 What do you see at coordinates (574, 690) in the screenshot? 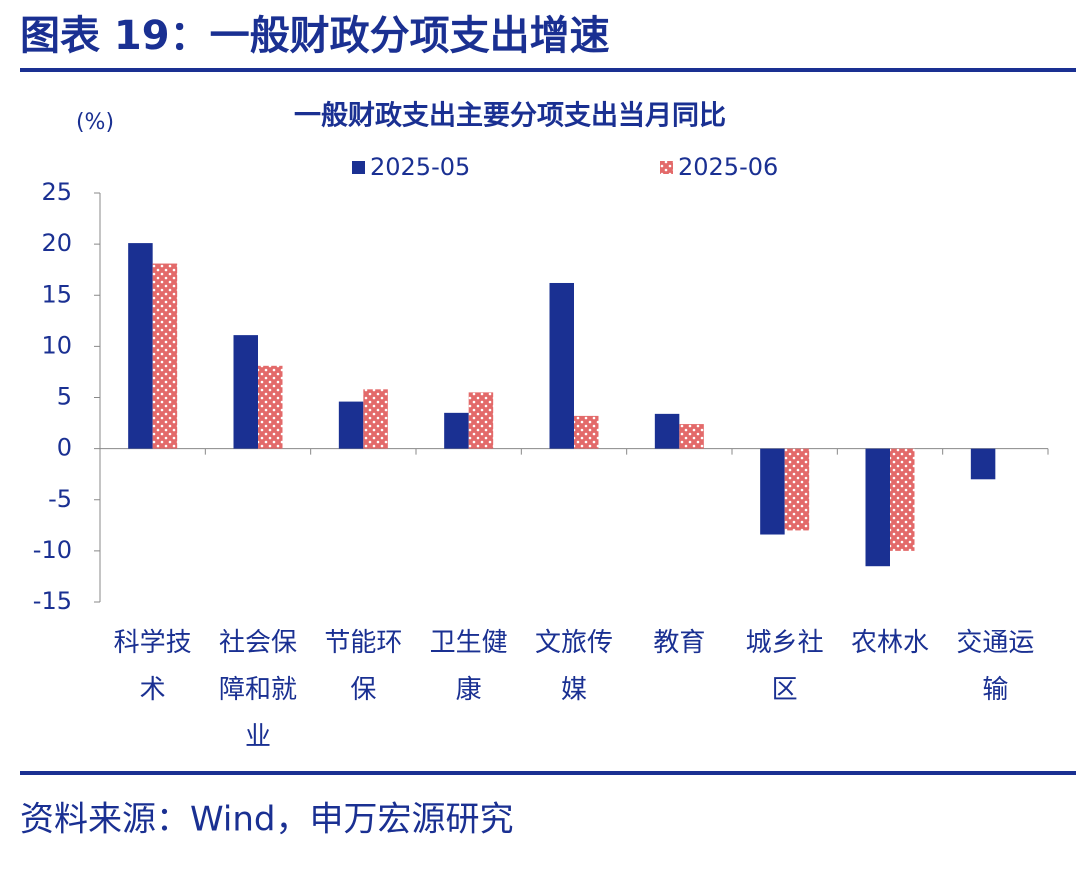
I see `x-tick-label-line: 媒` at bounding box center [574, 690].